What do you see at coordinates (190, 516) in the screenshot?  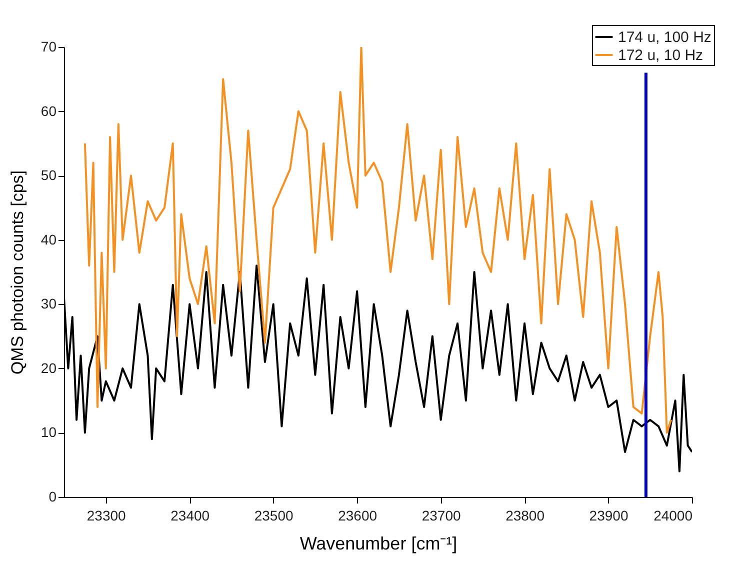 I see `x-tick-label: 23400` at bounding box center [190, 516].